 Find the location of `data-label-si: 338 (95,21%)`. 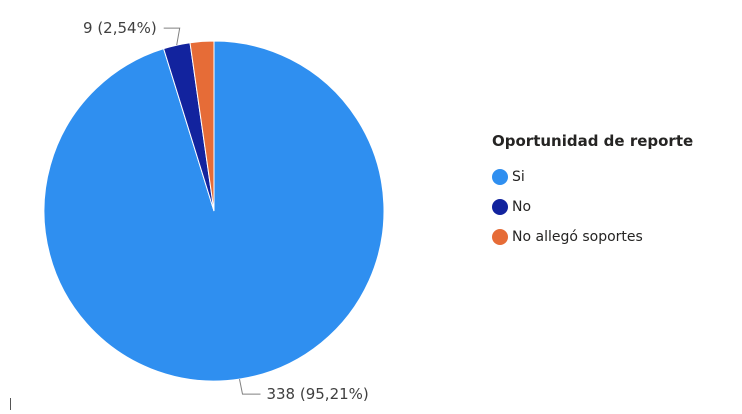

data-label-si: 338 (95,21%) is located at coordinates (317, 394).